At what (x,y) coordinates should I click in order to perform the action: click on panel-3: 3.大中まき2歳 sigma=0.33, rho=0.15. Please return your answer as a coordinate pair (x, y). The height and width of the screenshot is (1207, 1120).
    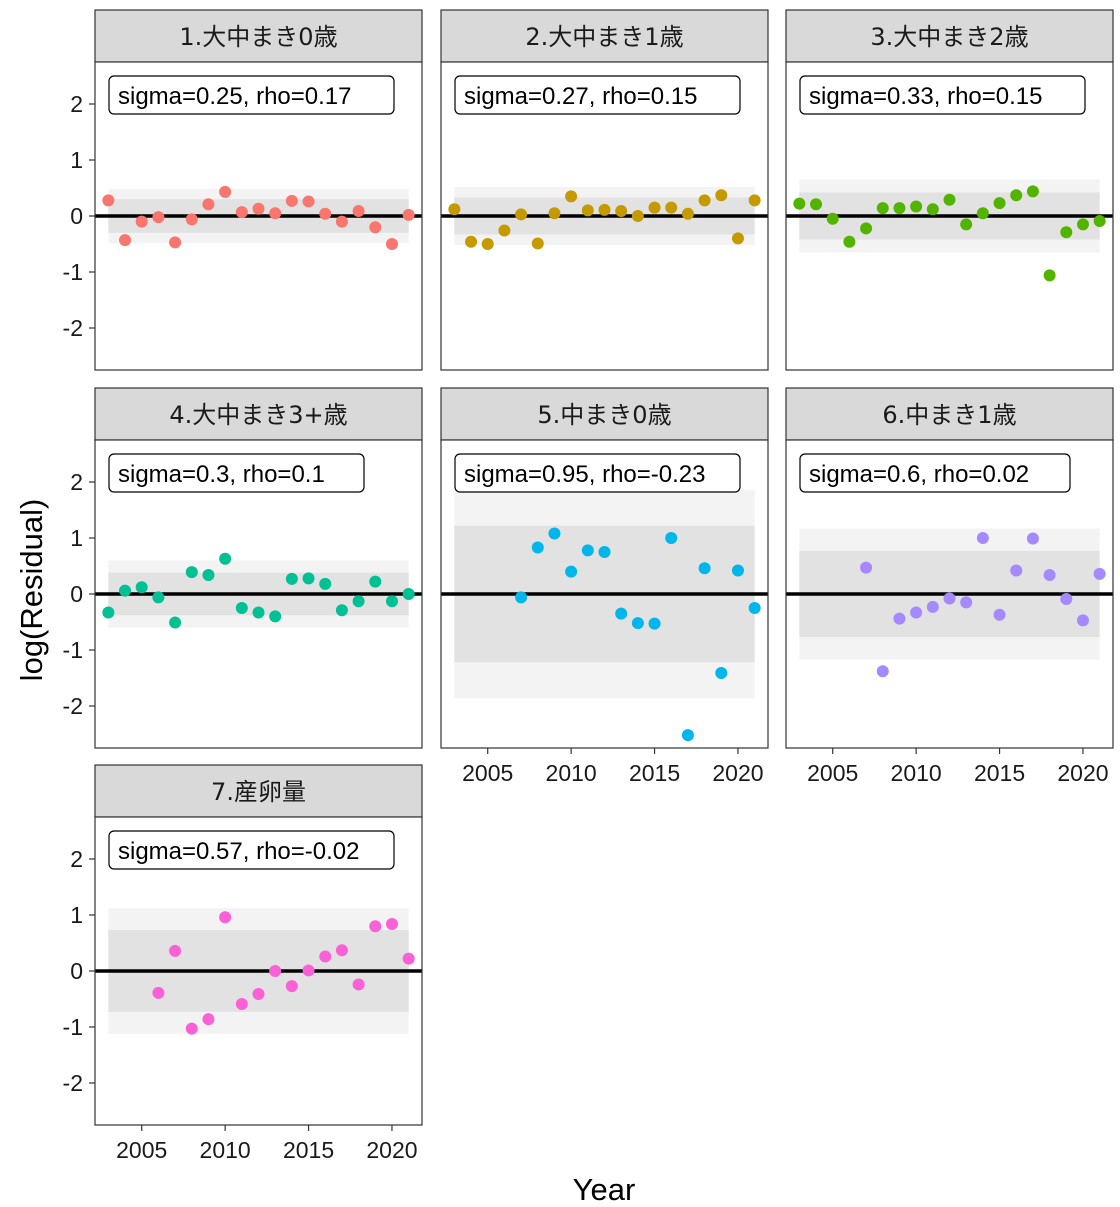
    Looking at the image, I should click on (949, 190).